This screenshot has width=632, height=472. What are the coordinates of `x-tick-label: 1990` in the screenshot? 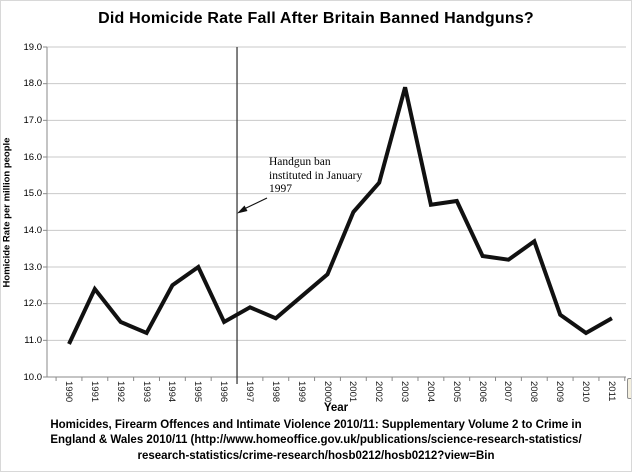 It's located at (68, 392).